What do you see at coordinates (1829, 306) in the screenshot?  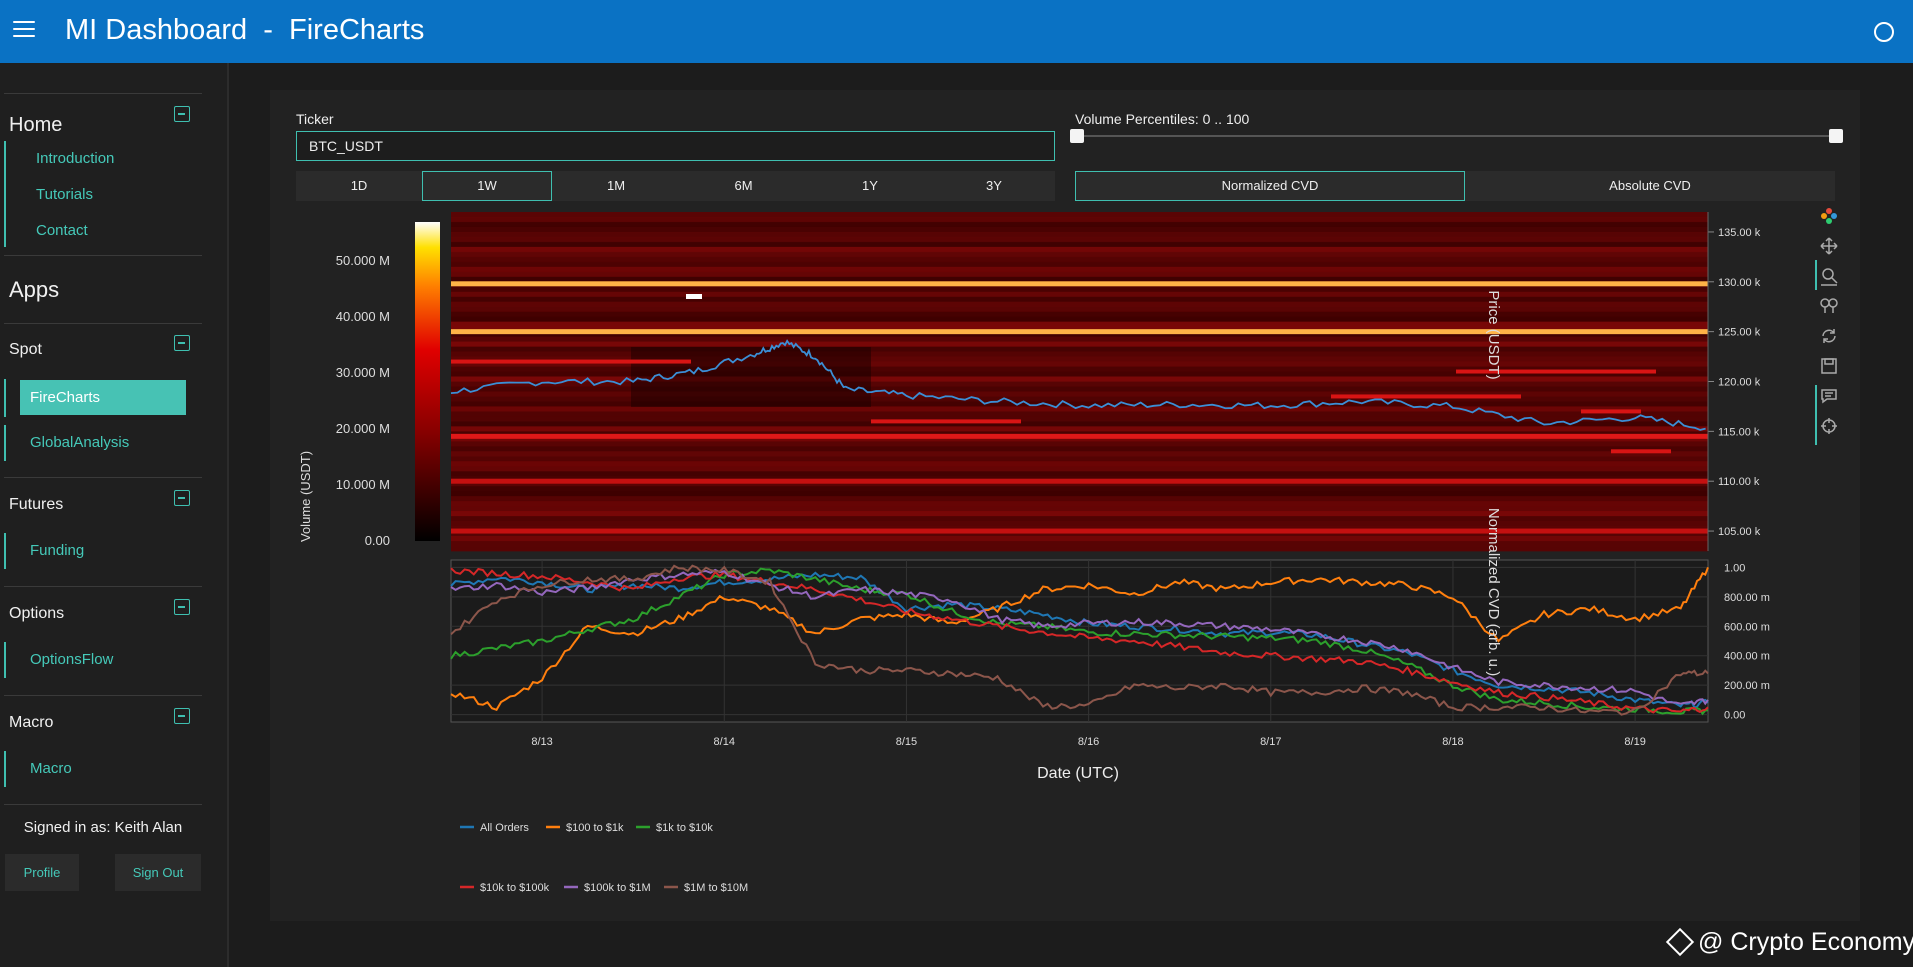 I see `zoom-in-out-icon` at bounding box center [1829, 306].